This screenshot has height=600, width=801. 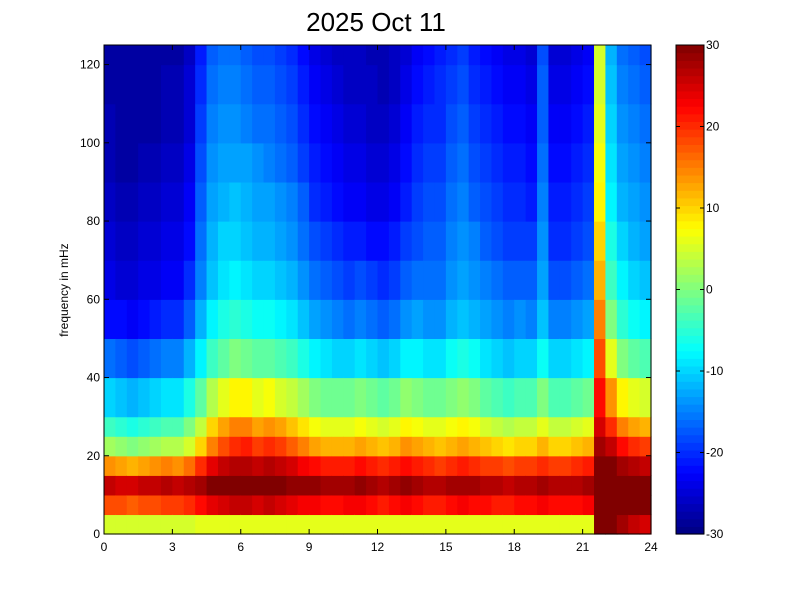 What do you see at coordinates (690, 290) in the screenshot?
I see `colorbar` at bounding box center [690, 290].